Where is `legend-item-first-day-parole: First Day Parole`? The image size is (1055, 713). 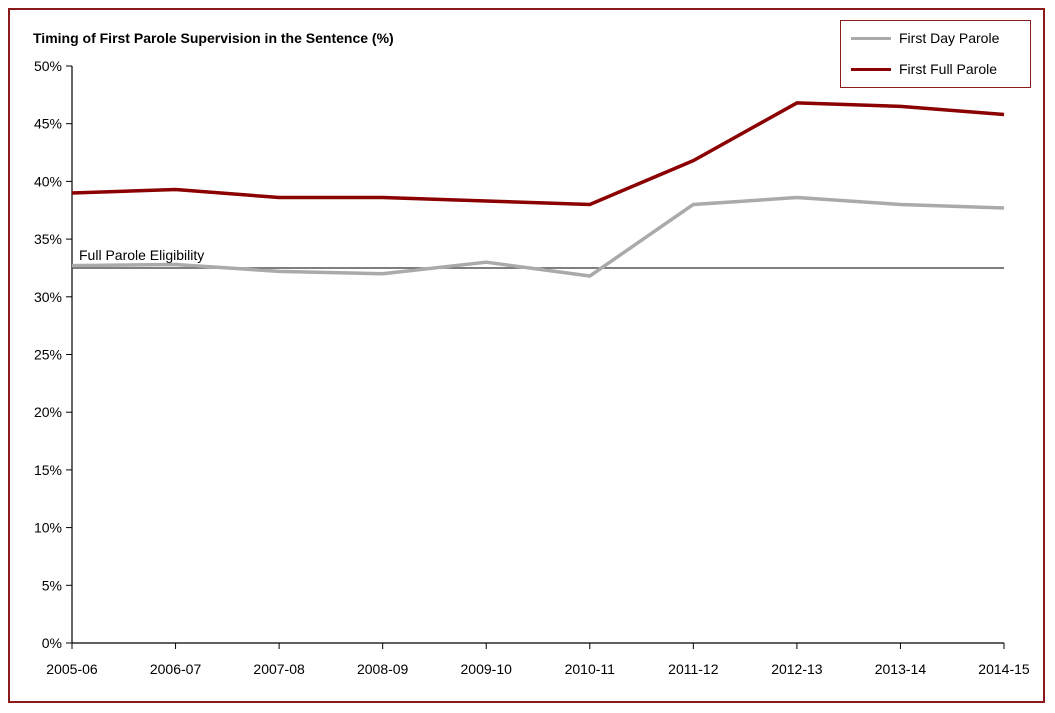
legend-item-first-day-parole: First Day Parole is located at coordinates (925, 38).